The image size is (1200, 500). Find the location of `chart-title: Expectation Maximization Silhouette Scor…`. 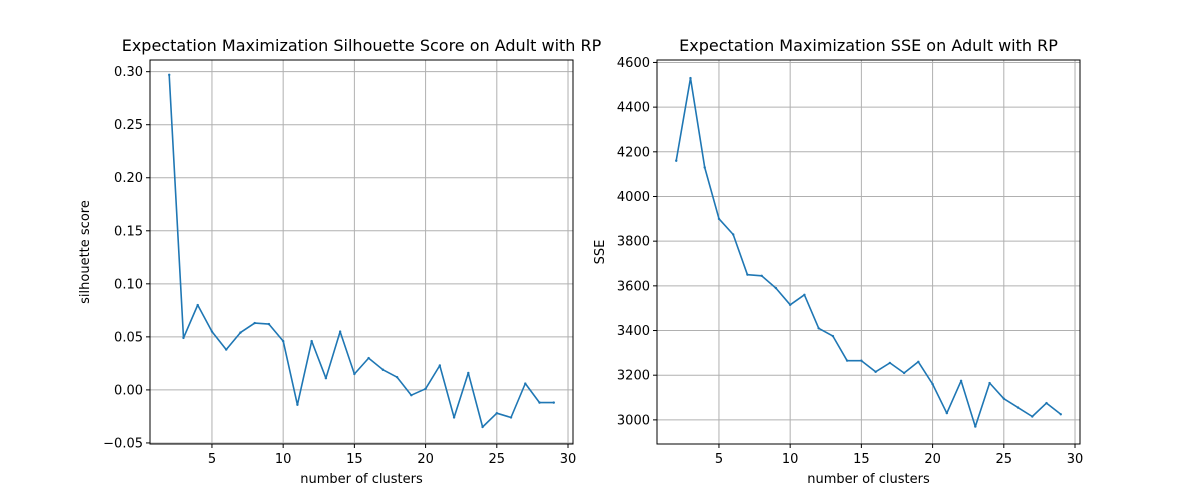

chart-title: Expectation Maximization Silhouette Scor… is located at coordinates (362, 45).